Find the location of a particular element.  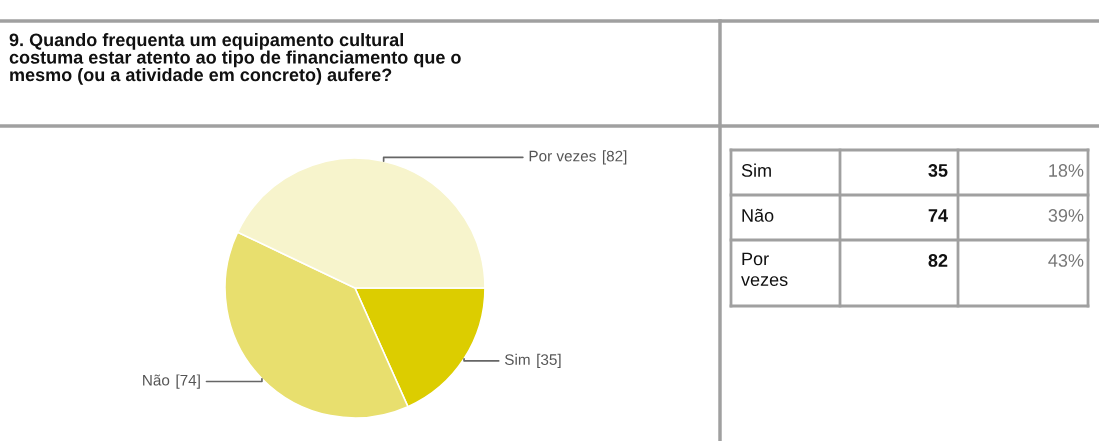

text: 18% is located at coordinates (1066, 170).